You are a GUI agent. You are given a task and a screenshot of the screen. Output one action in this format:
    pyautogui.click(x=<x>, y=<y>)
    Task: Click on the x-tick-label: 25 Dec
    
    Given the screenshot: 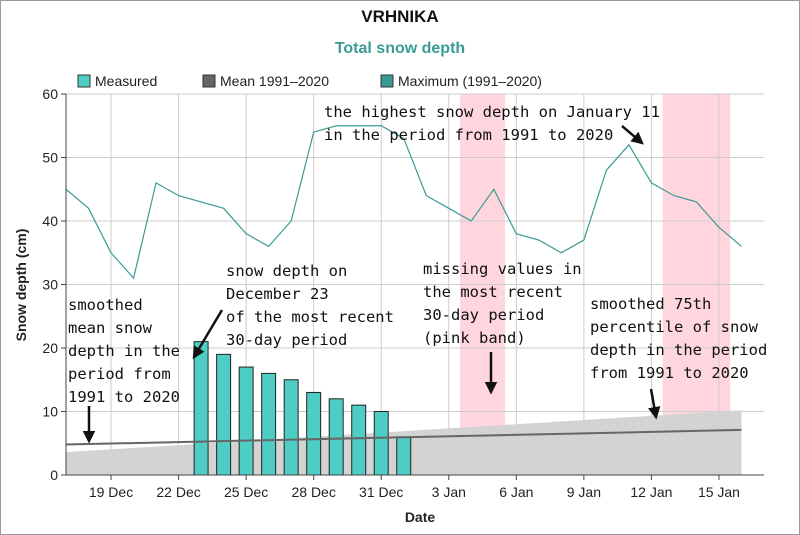 What is the action you would take?
    pyautogui.click(x=246, y=492)
    